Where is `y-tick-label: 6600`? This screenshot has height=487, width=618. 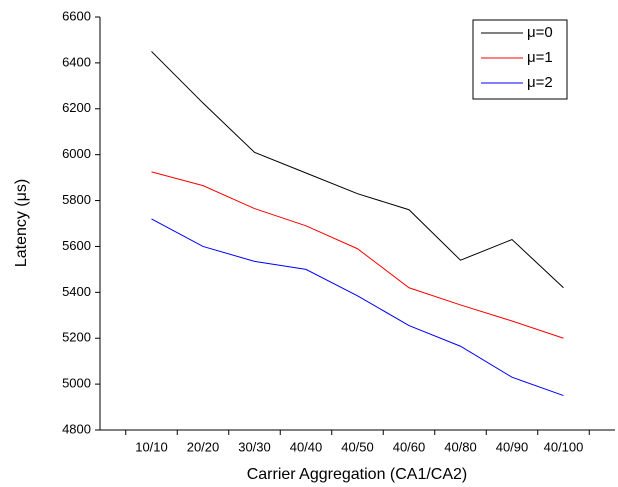 y-tick-label: 6600 is located at coordinates (76, 15).